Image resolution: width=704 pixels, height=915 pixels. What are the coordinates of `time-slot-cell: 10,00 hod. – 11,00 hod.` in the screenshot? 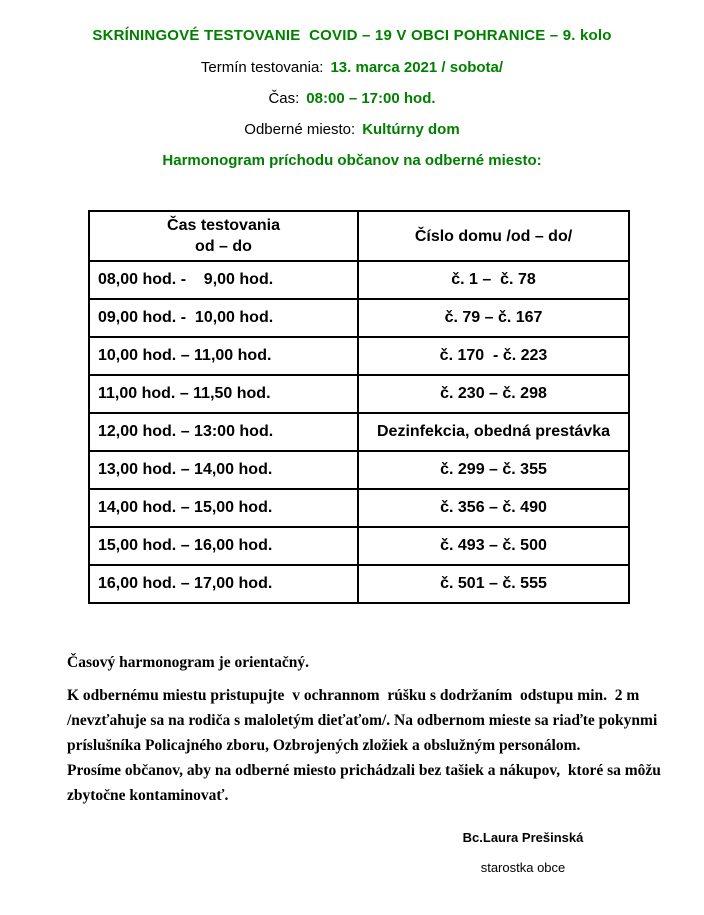 It's located at (223, 356).